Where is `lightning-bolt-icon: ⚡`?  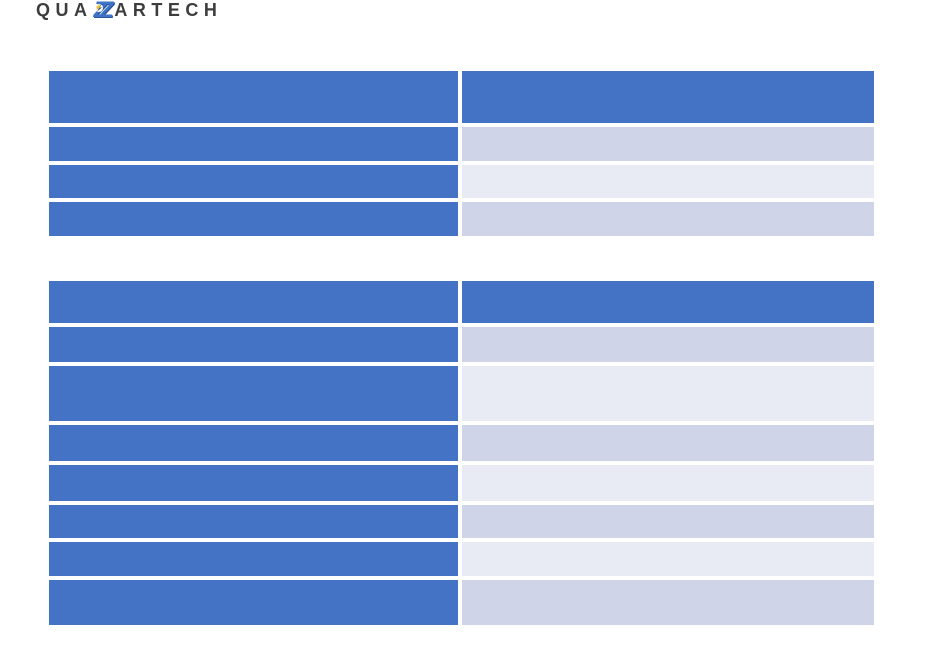
lightning-bolt-icon: ⚡ is located at coordinates (98, 8).